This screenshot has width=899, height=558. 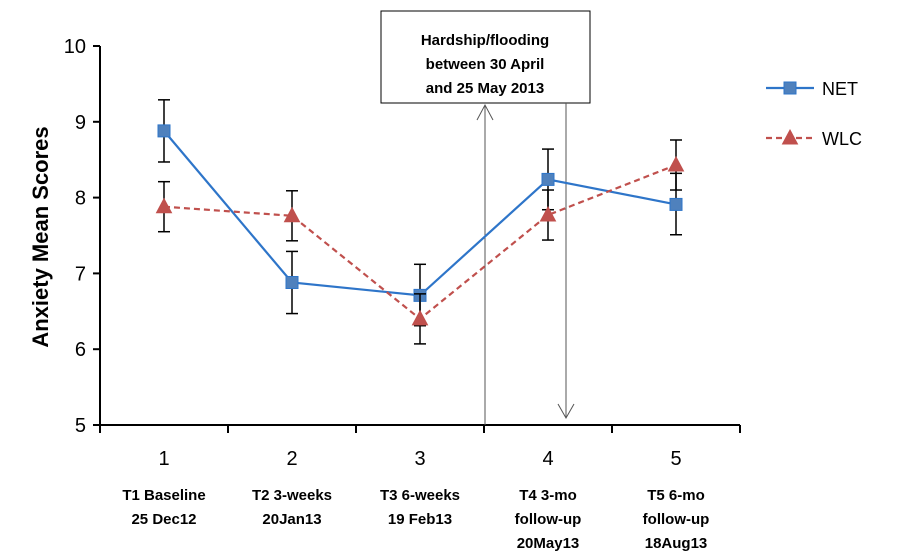 I want to click on category-label: T5 6-mo, so click(x=676, y=495).